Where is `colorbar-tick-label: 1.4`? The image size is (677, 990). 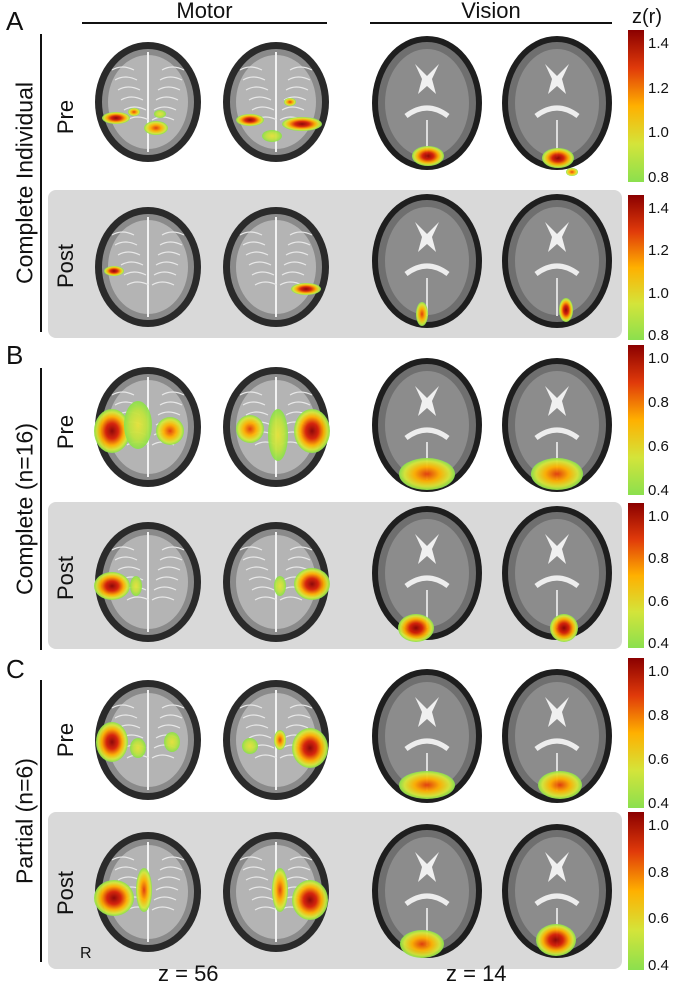 colorbar-tick-label: 1.4 is located at coordinates (658, 43).